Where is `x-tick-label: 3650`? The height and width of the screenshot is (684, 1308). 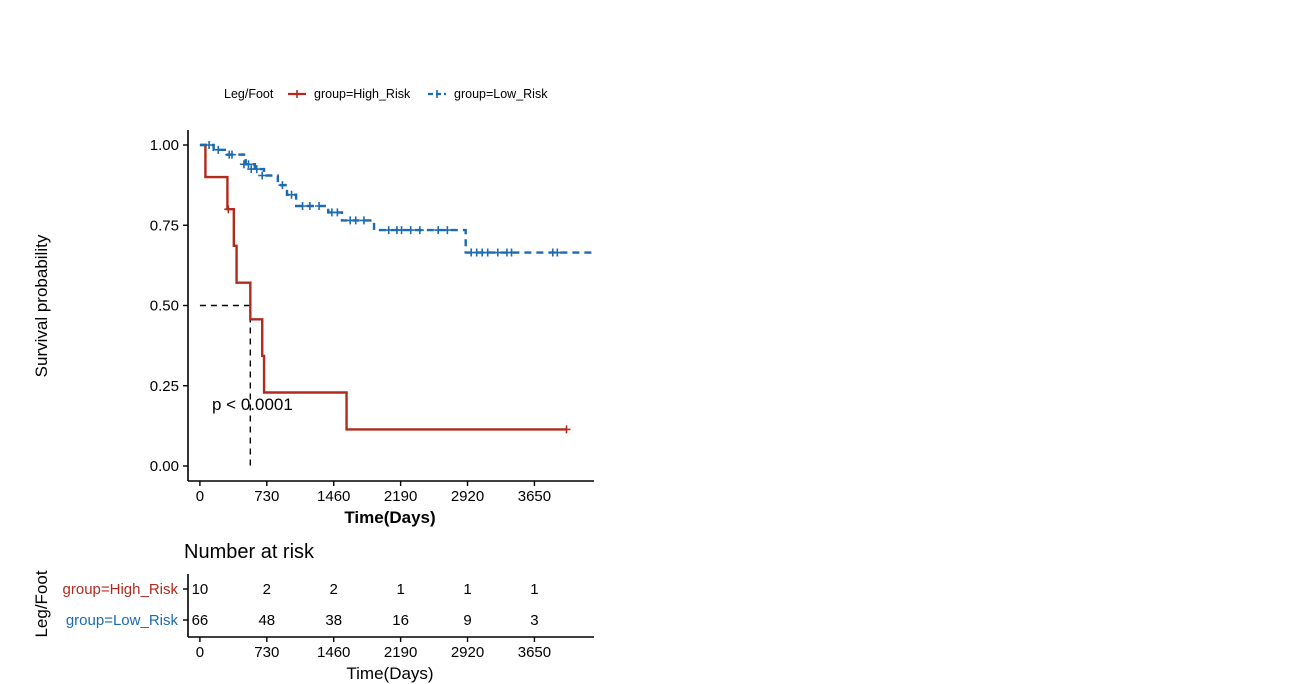 x-tick-label: 3650 is located at coordinates (534, 496).